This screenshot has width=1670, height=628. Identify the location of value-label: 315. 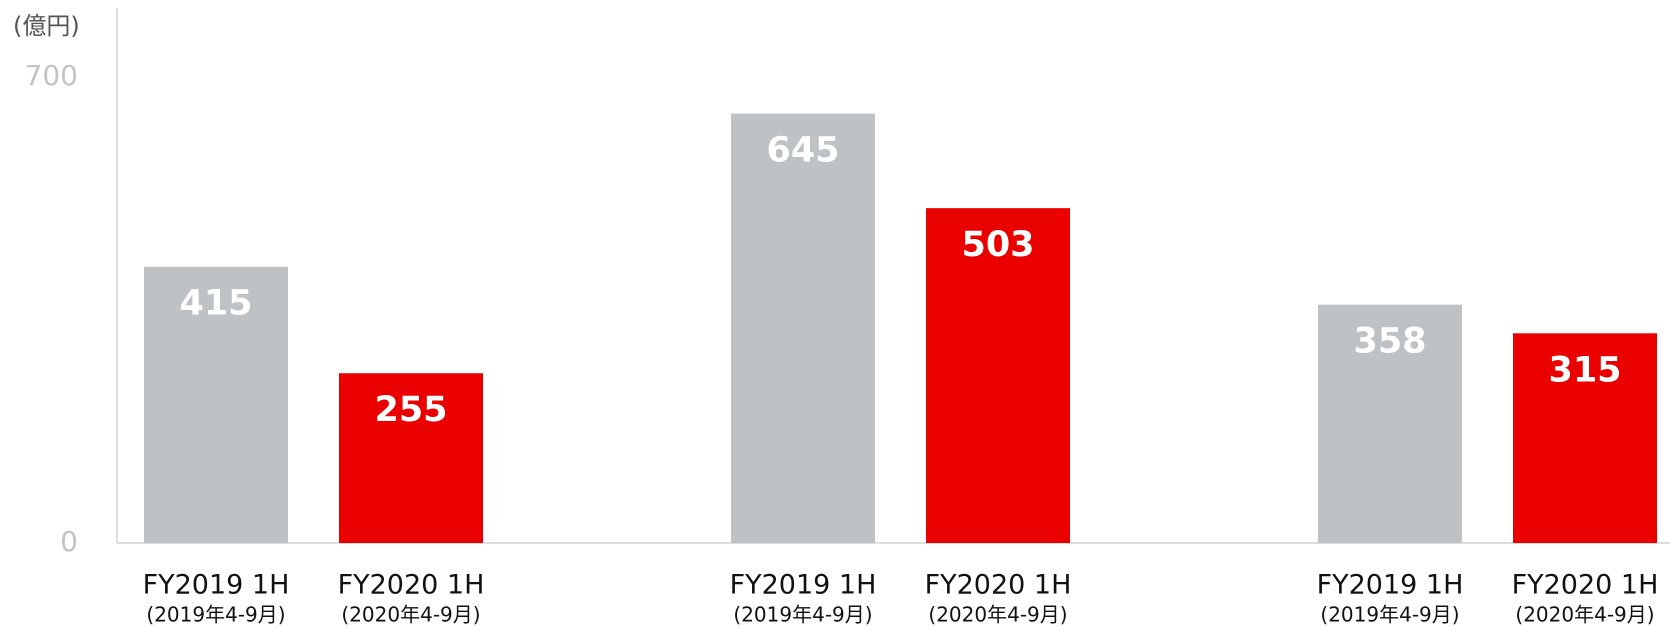
(1584, 370).